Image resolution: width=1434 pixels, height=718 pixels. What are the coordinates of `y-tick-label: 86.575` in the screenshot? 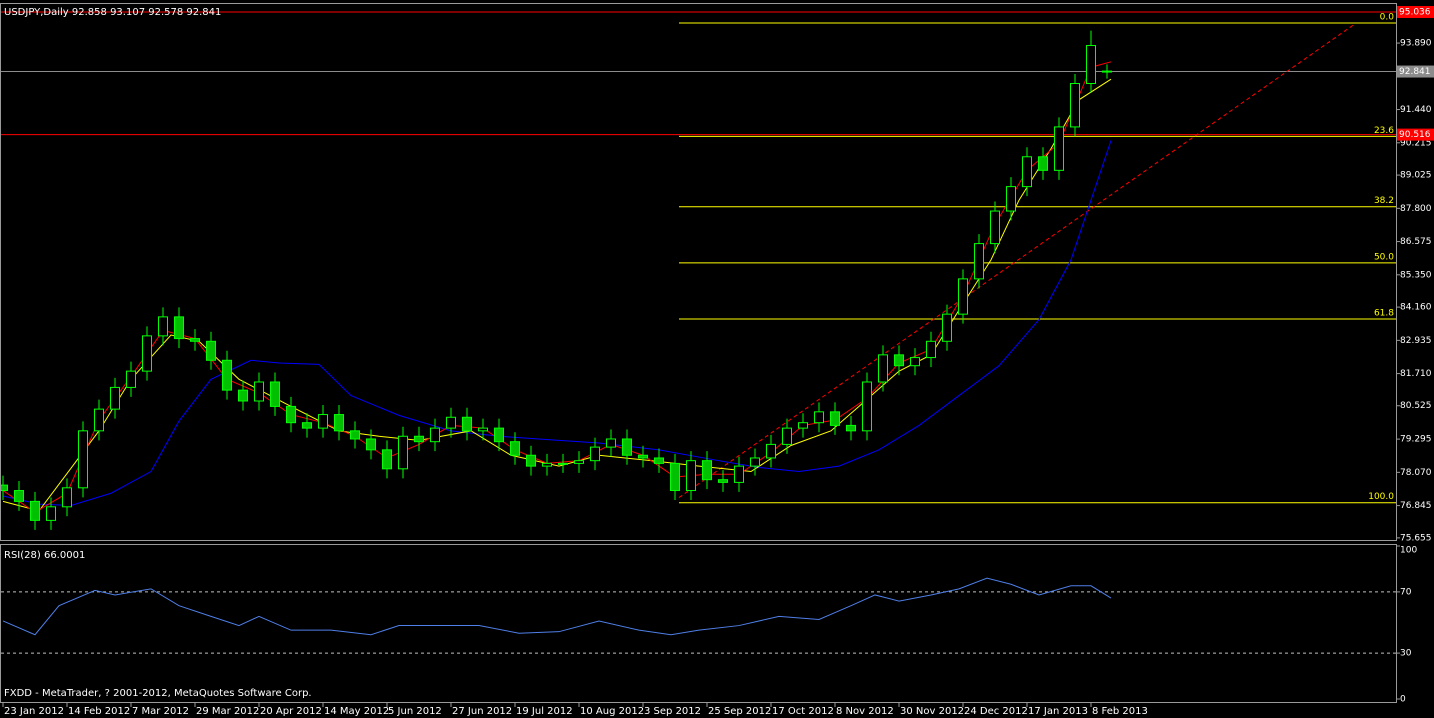 It's located at (1416, 242).